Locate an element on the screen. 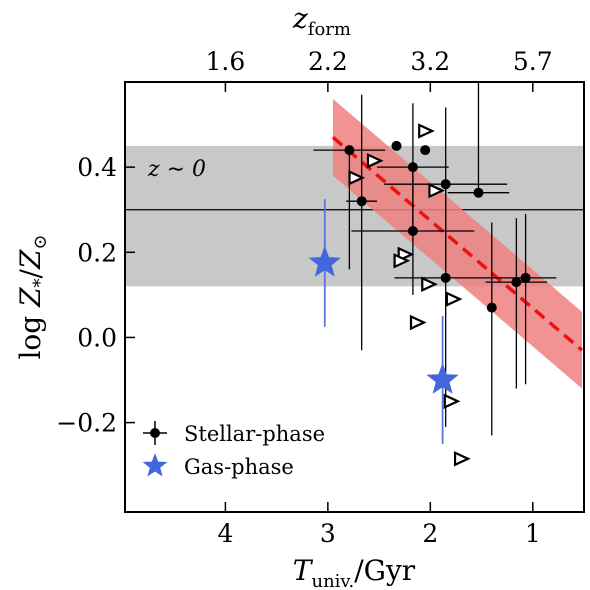  y-tick-label: −0.2 is located at coordinates (86, 423).